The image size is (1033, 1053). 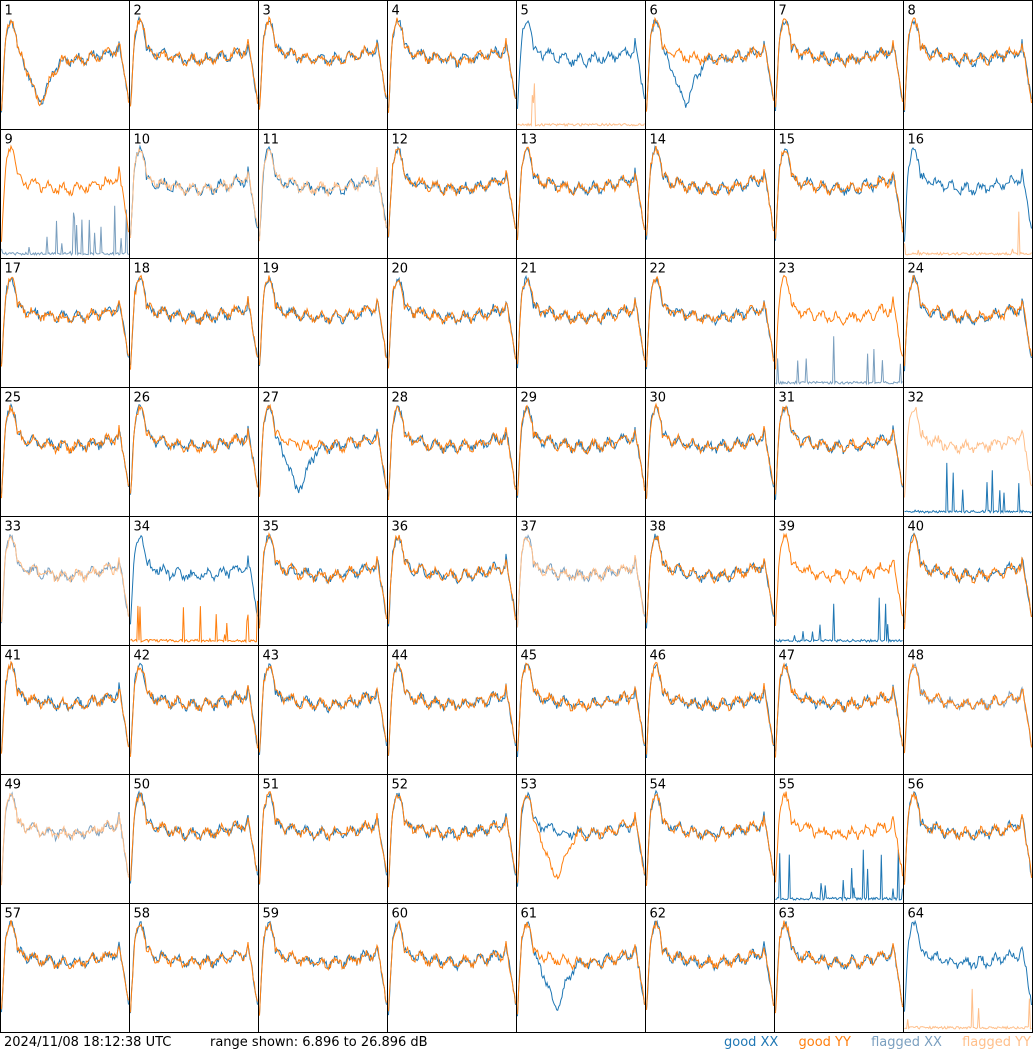 I want to click on panel-number: 41, so click(x=13, y=656).